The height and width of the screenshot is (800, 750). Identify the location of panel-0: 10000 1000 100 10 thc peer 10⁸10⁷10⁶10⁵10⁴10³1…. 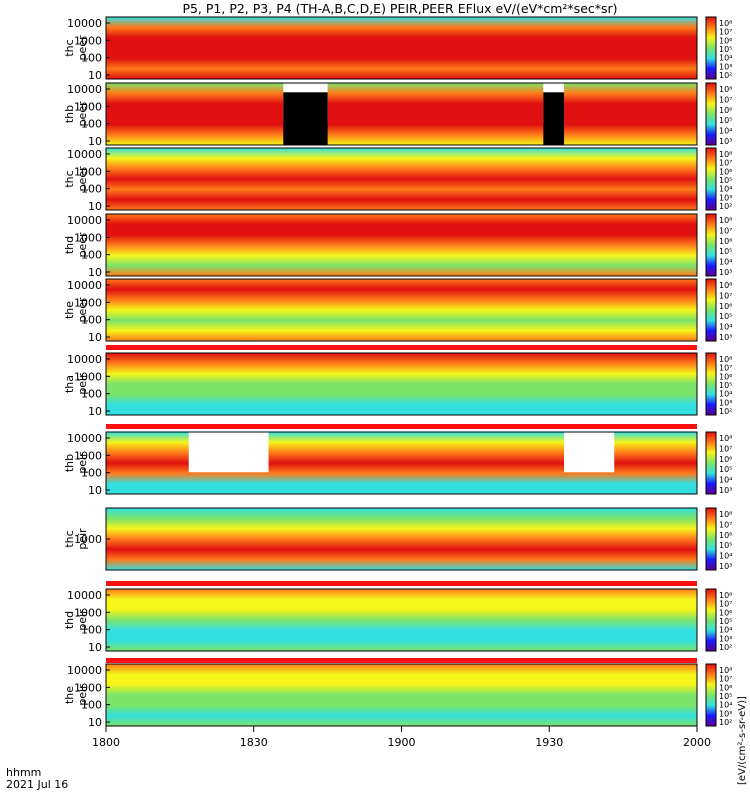
(397, 49).